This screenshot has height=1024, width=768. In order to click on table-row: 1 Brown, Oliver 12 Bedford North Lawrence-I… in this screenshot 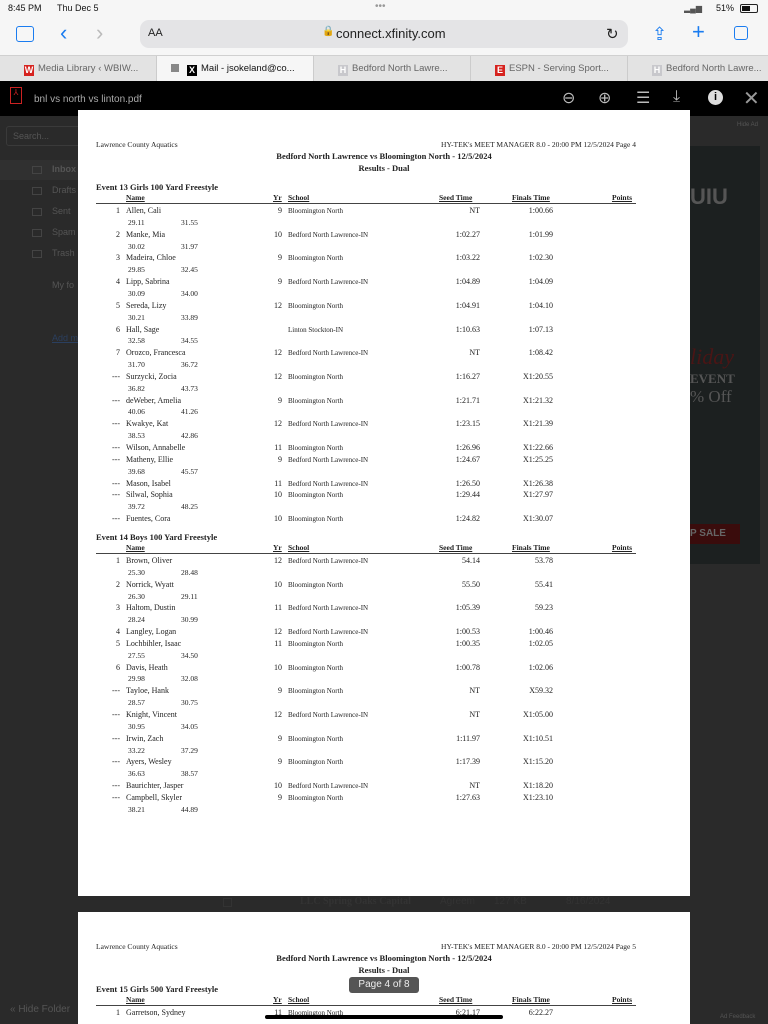, I will do `click(384, 562)`.